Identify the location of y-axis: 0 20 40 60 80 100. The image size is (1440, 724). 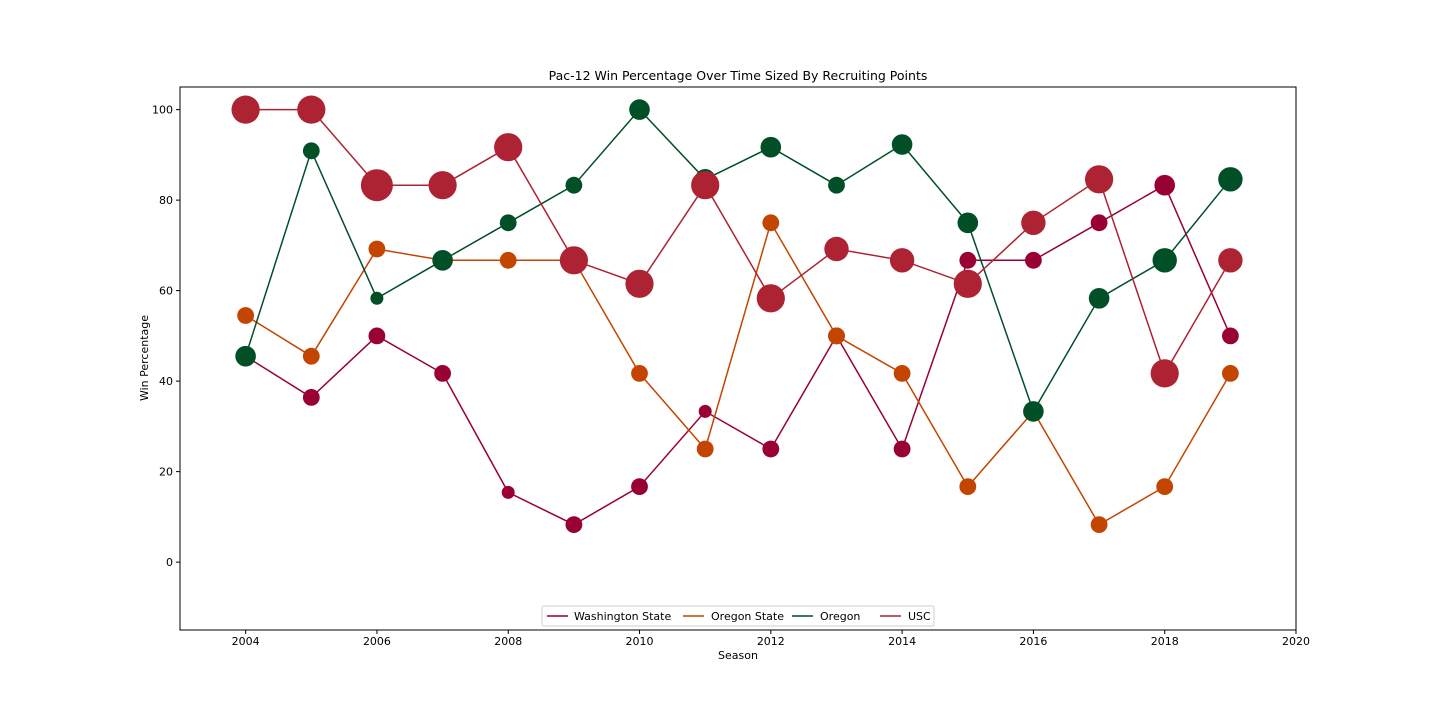
(166, 336).